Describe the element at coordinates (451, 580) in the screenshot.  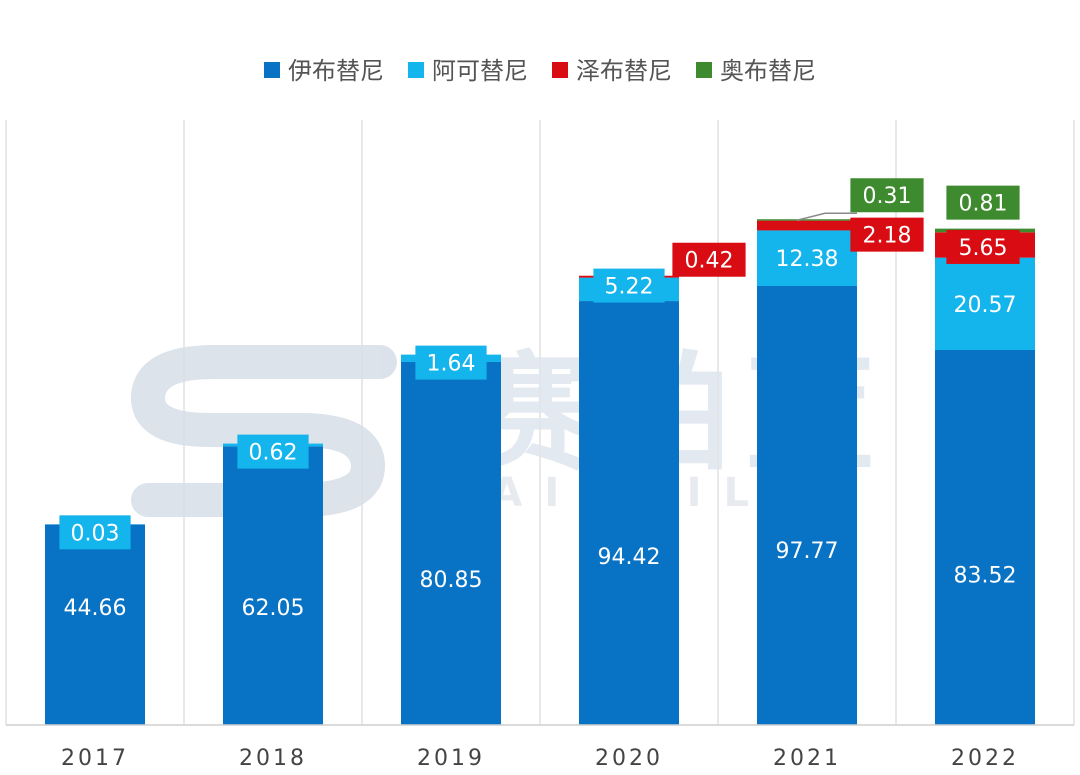
I see `data-label: 80.85` at that location.